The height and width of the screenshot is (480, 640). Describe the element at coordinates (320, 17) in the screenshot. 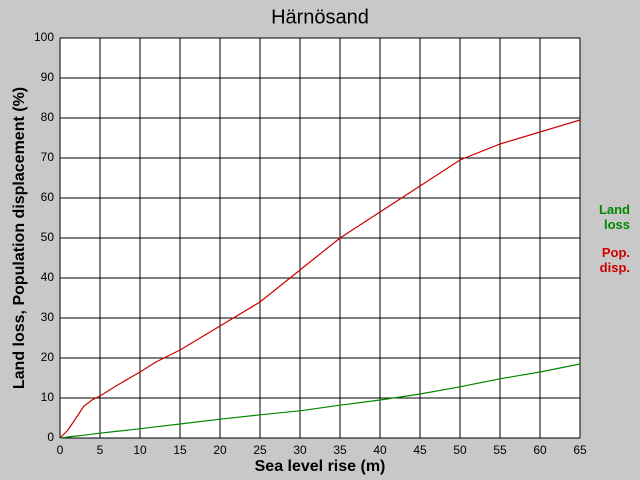

I see `chart-title: Härnösand` at that location.